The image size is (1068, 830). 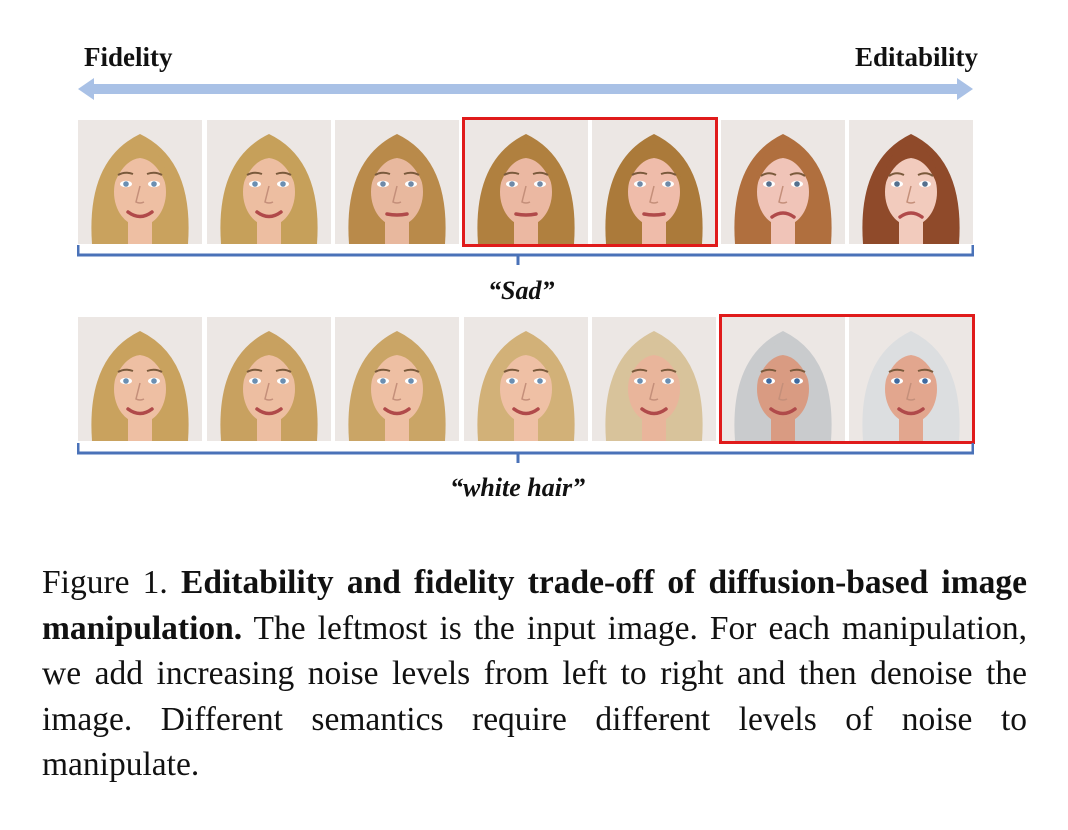 I want to click on sad-image-row, so click(x=525, y=182).